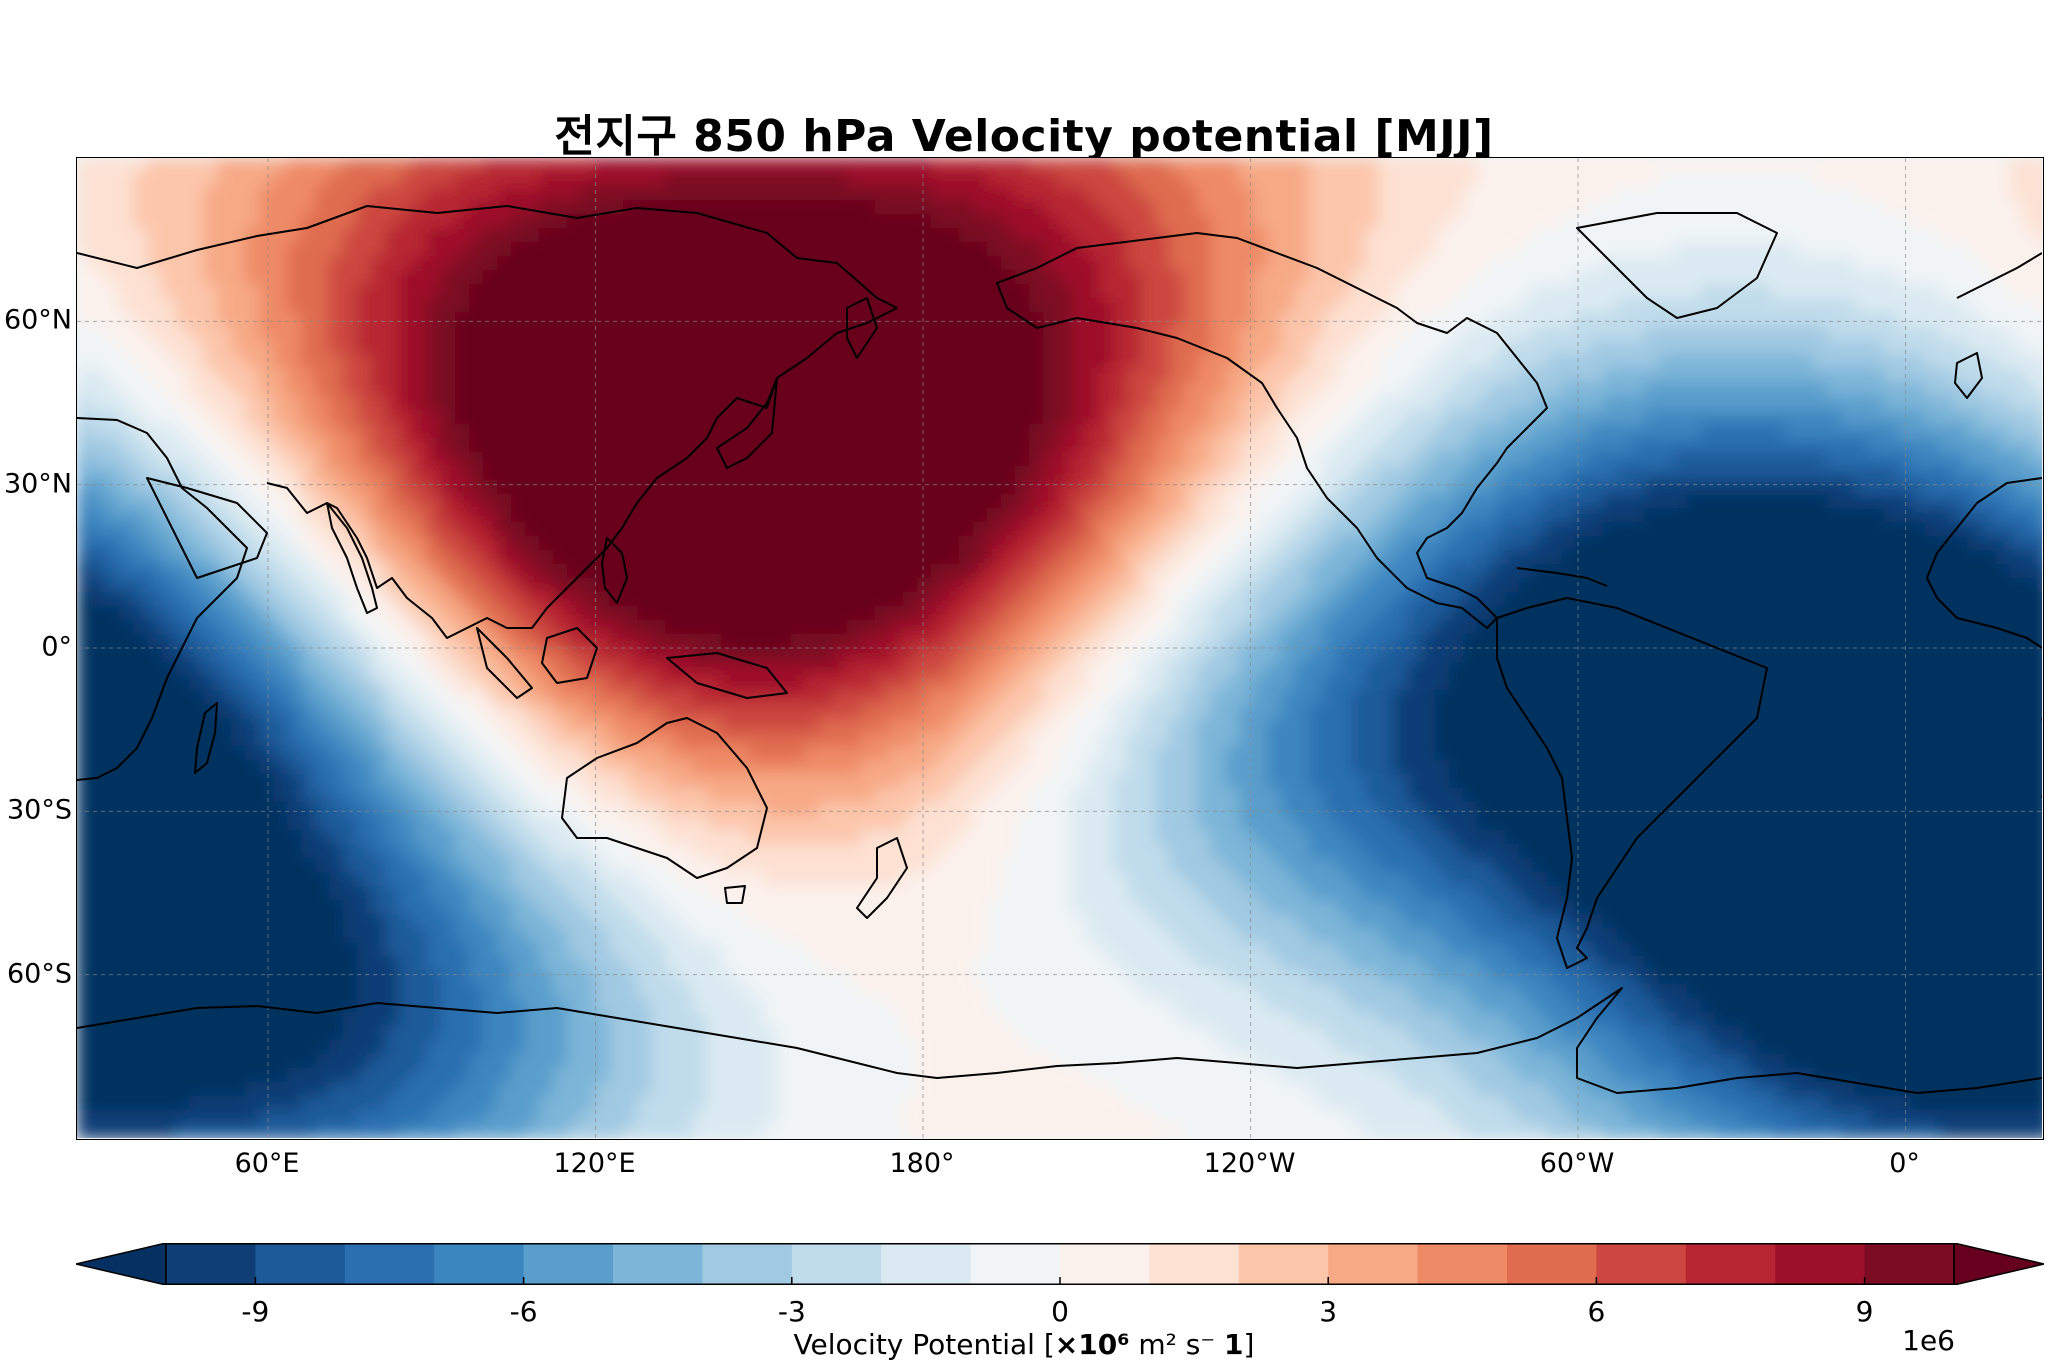 This screenshot has height=1365, width=2048. What do you see at coordinates (1177, 1344) in the screenshot?
I see `colorbar-label-units: m² s⁻` at bounding box center [1177, 1344].